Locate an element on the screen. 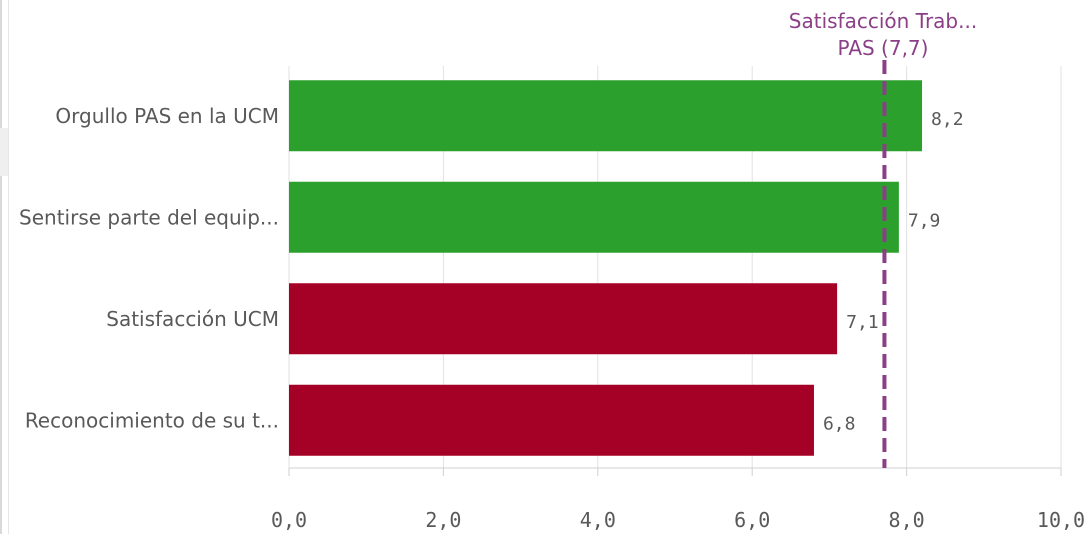 This screenshot has width=1091, height=534. category-label: Orgullo PAS en la UCM is located at coordinates (167, 116).